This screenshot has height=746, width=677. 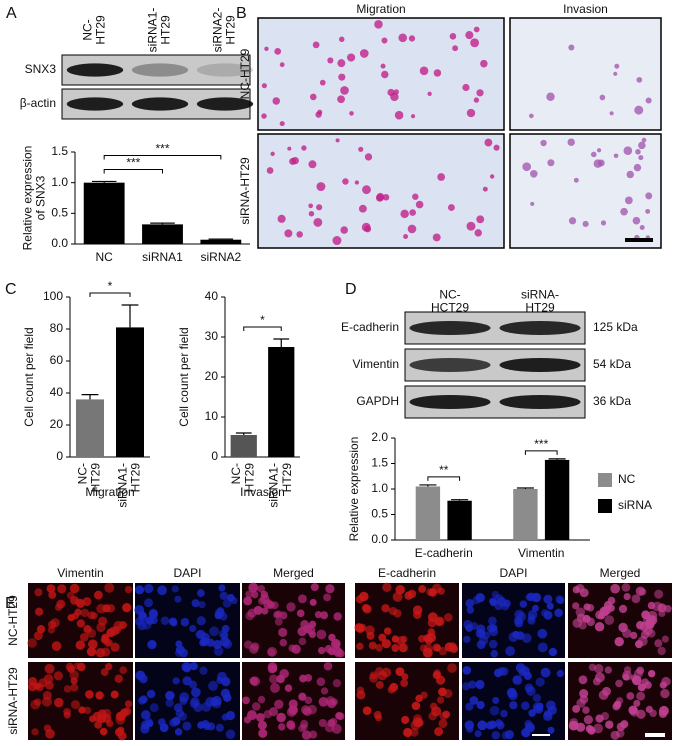 I want to click on y-tick-label: 40, so click(x=212, y=296).